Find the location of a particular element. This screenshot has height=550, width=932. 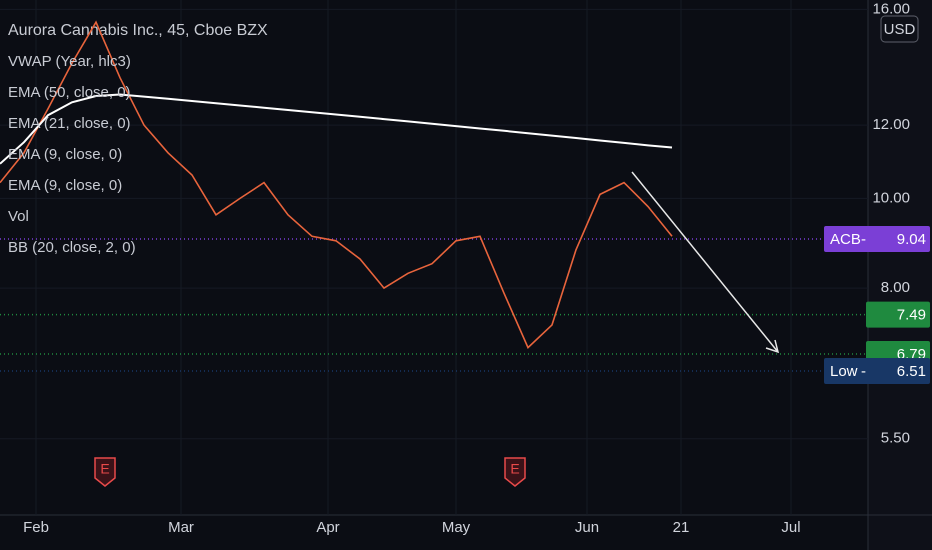

arrow-head is located at coordinates (772, 346).